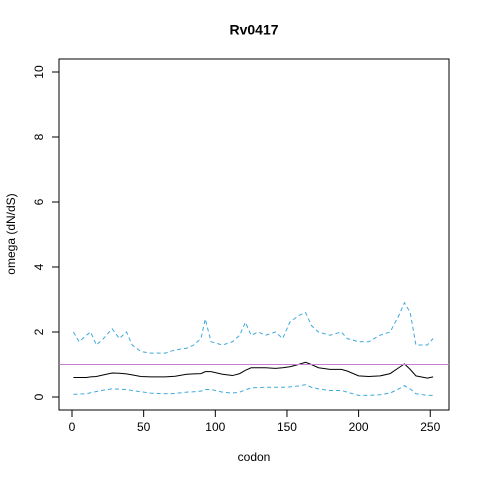 The height and width of the screenshot is (480, 480). What do you see at coordinates (215, 427) in the screenshot?
I see `x-tick-label: 100` at bounding box center [215, 427].